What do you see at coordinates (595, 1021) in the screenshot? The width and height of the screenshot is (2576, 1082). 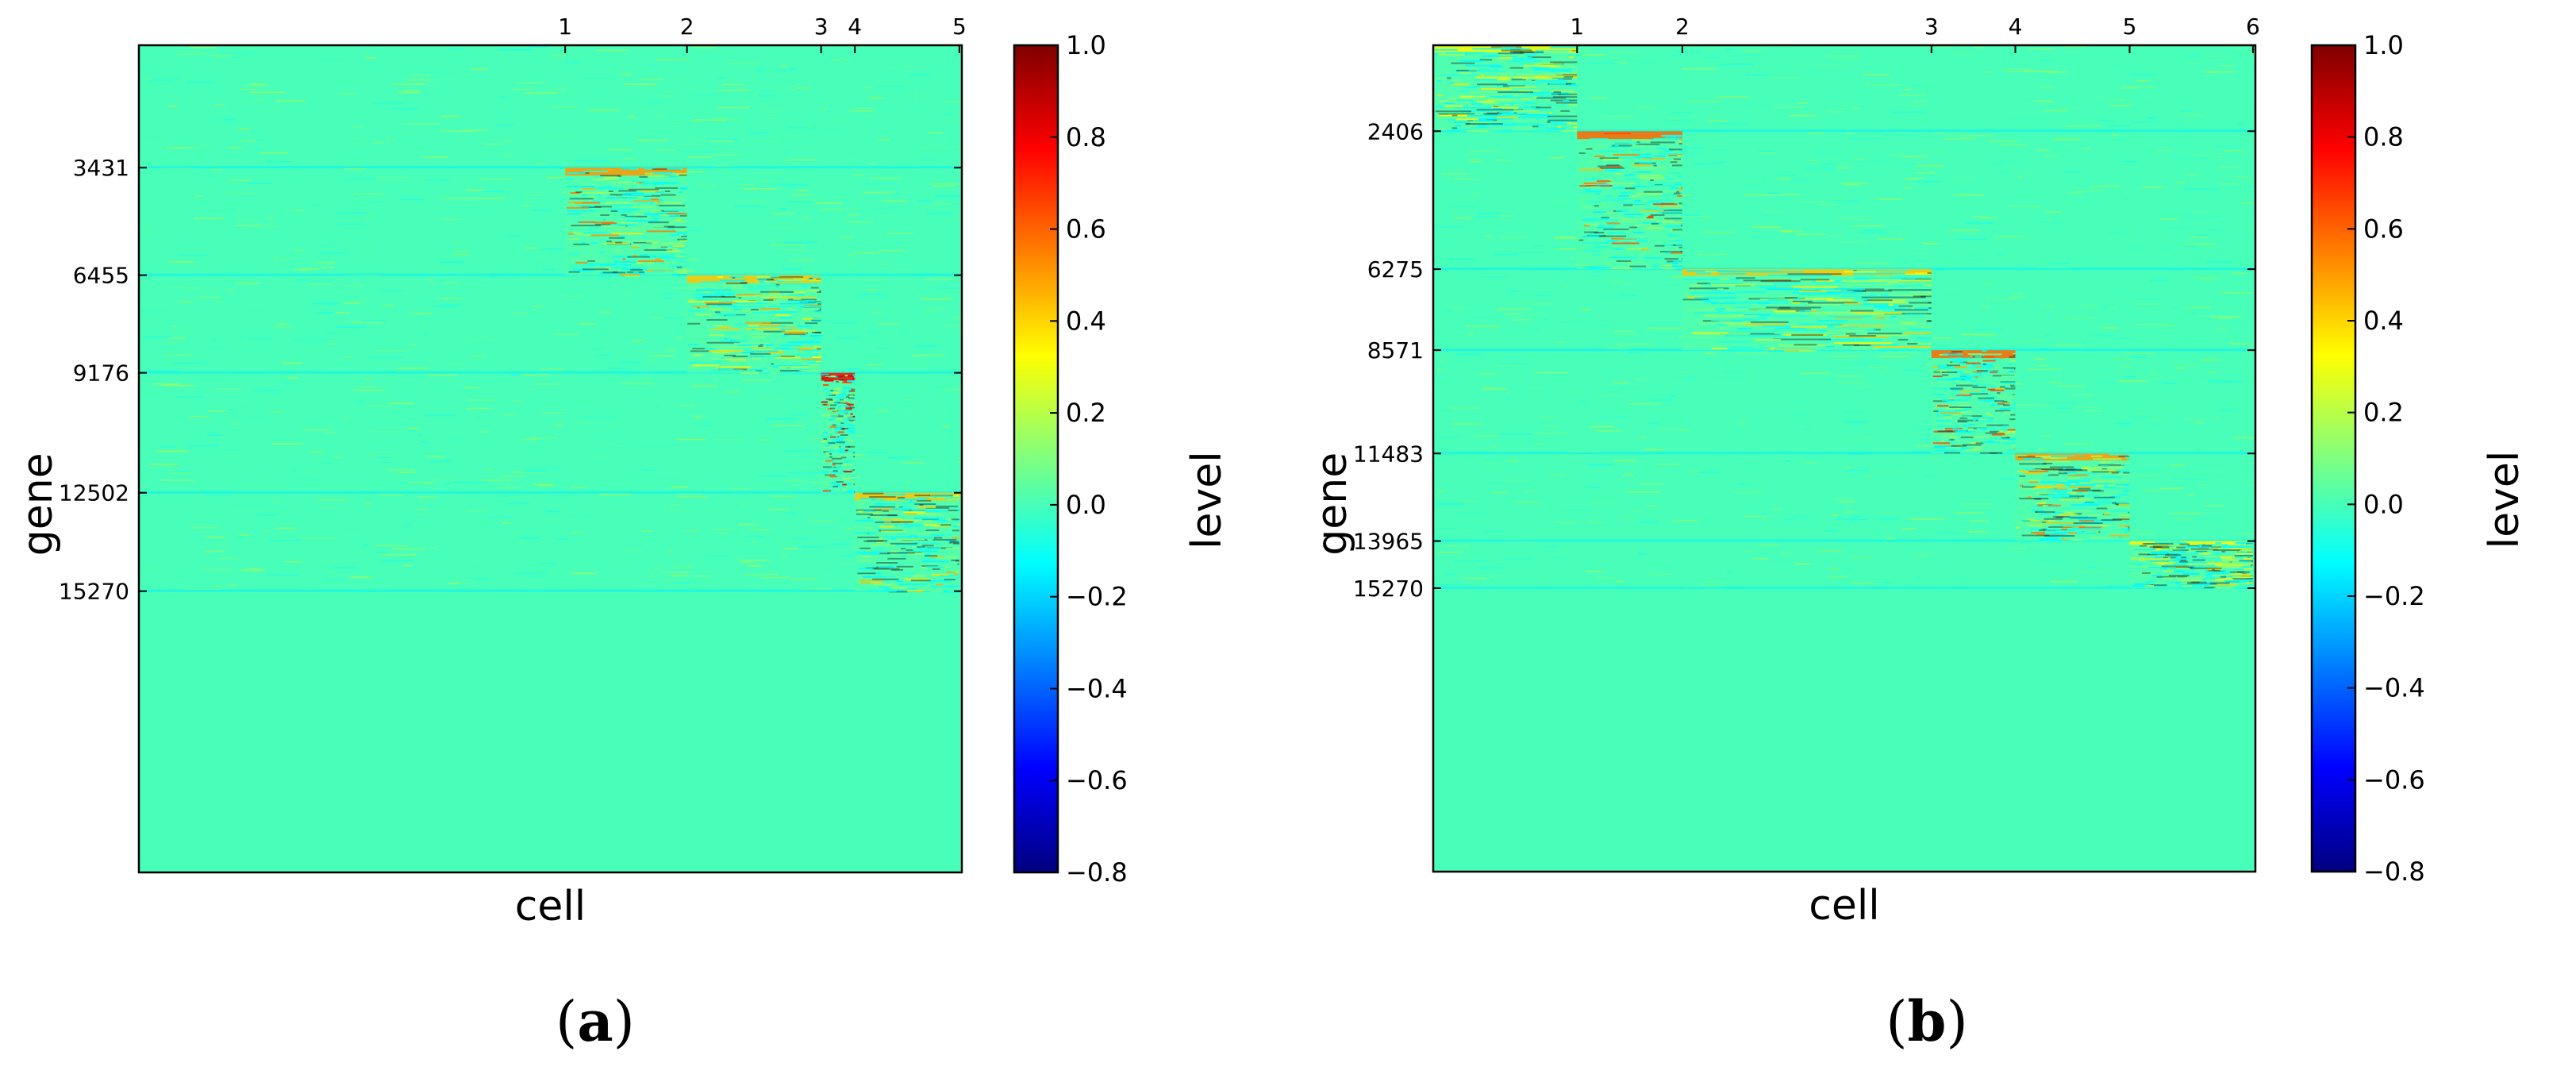 I see `panel-a-caption: (a)` at bounding box center [595, 1021].